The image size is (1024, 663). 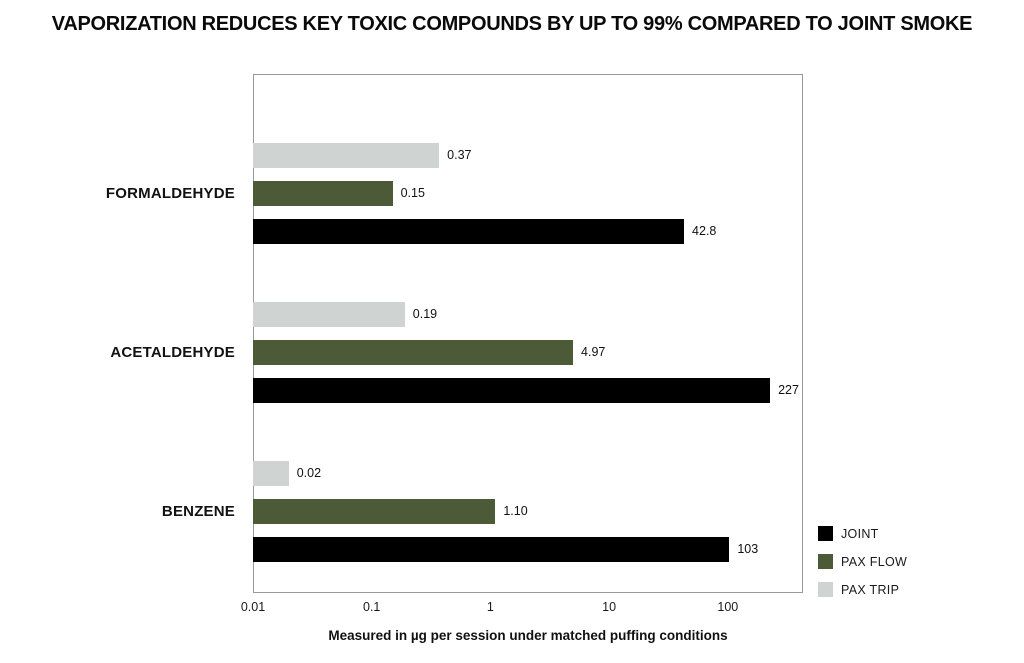 I want to click on x-tick-label: 0.1, so click(x=371, y=607).